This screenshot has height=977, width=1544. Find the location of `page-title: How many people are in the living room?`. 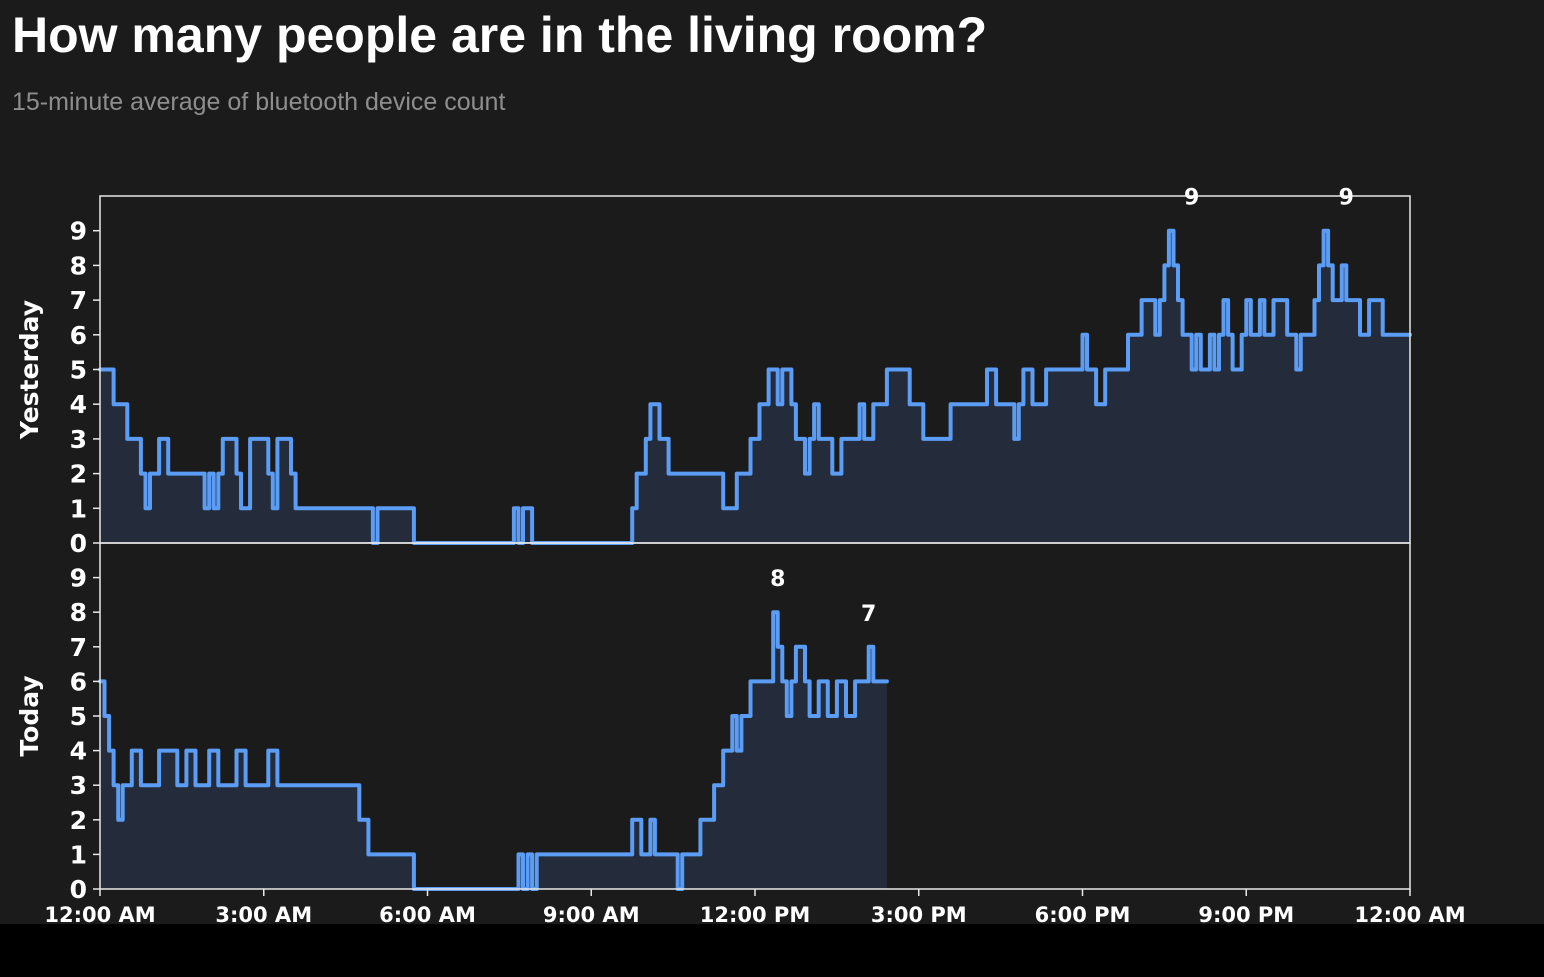

page-title: How many people are in the living room? is located at coordinates (500, 35).